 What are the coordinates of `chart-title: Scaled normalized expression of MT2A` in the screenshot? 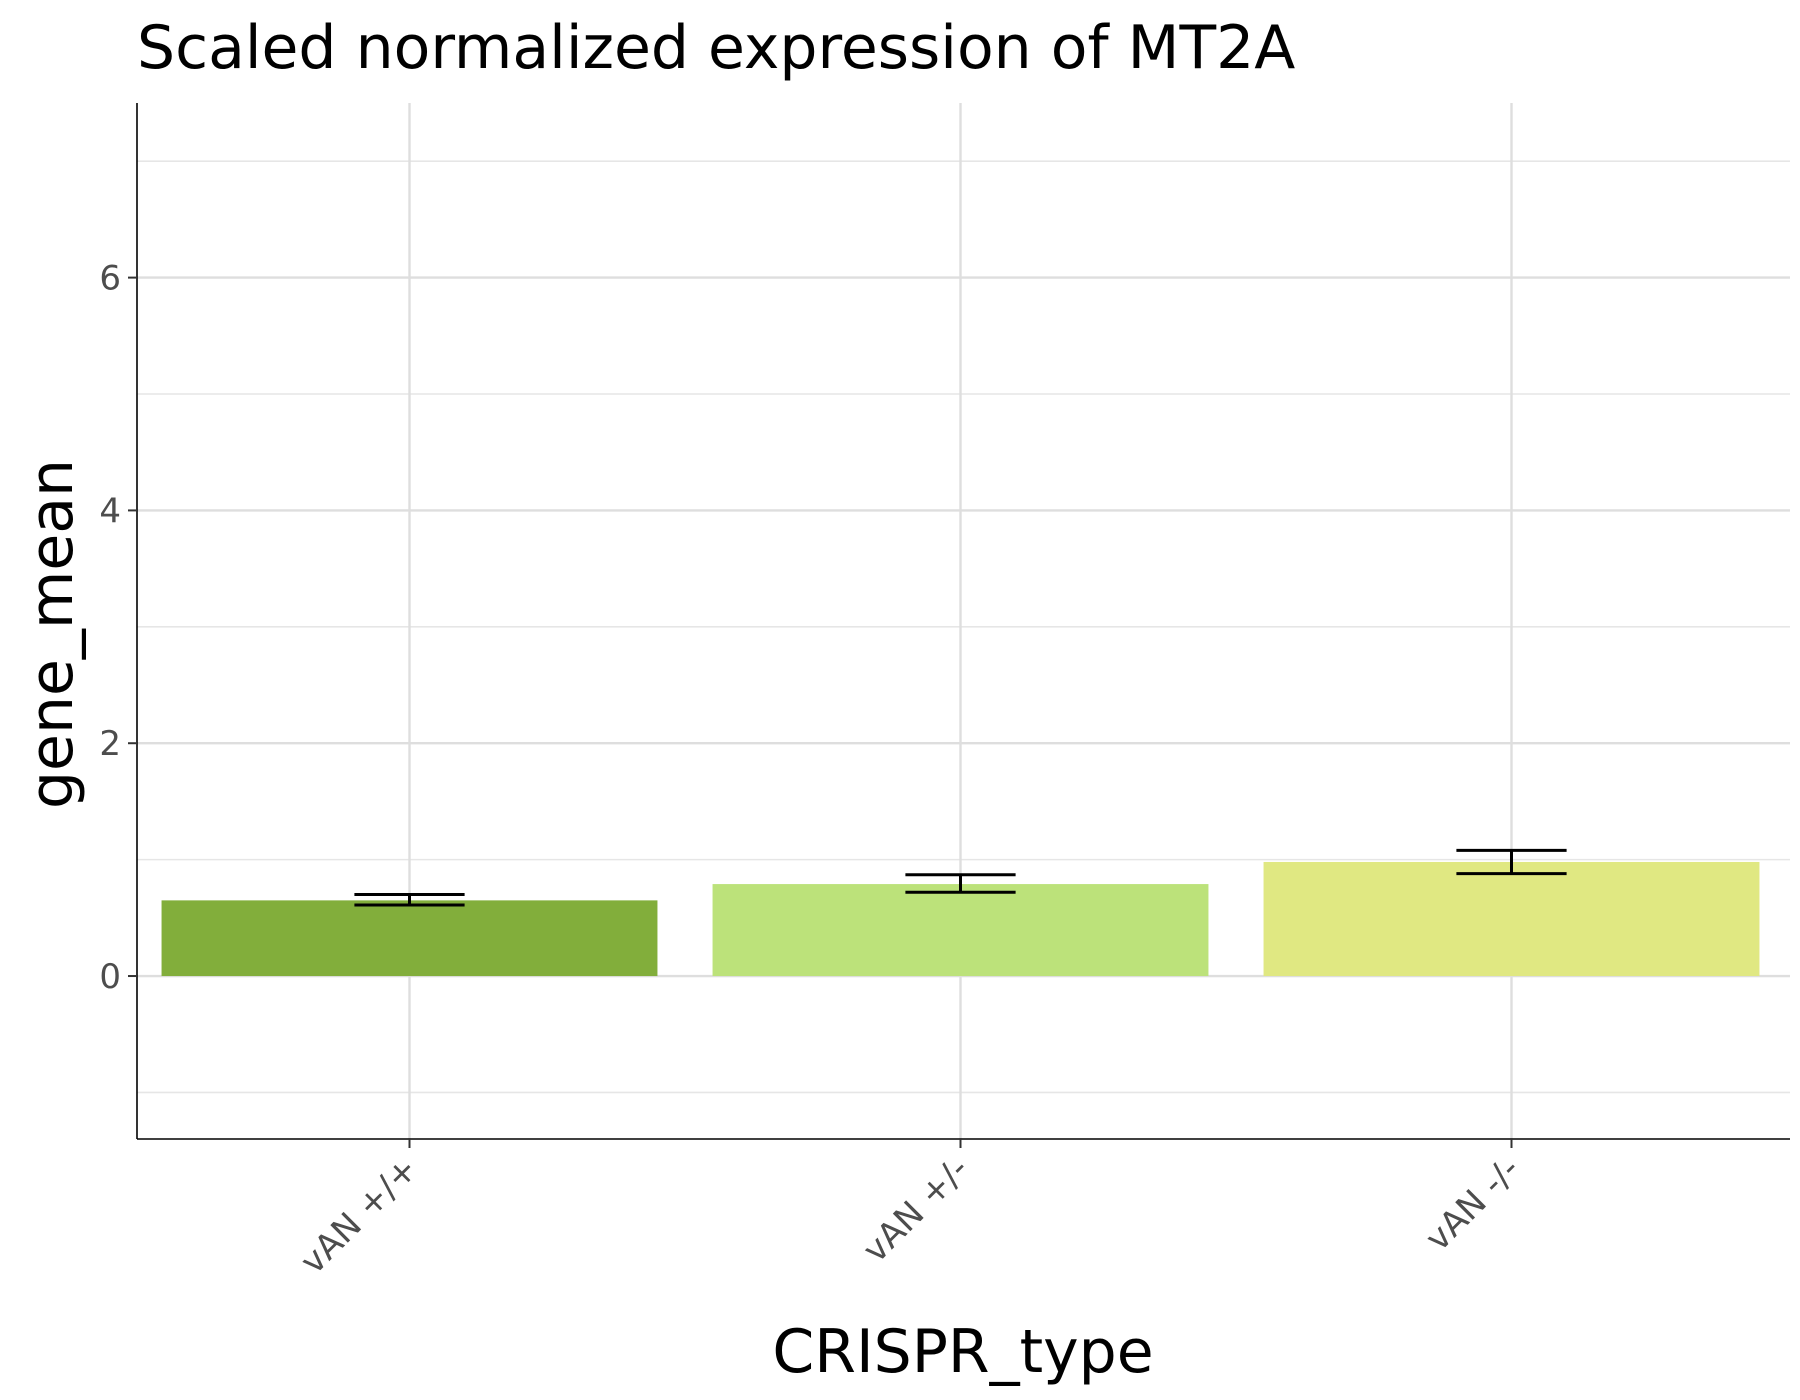 It's located at (716, 48).